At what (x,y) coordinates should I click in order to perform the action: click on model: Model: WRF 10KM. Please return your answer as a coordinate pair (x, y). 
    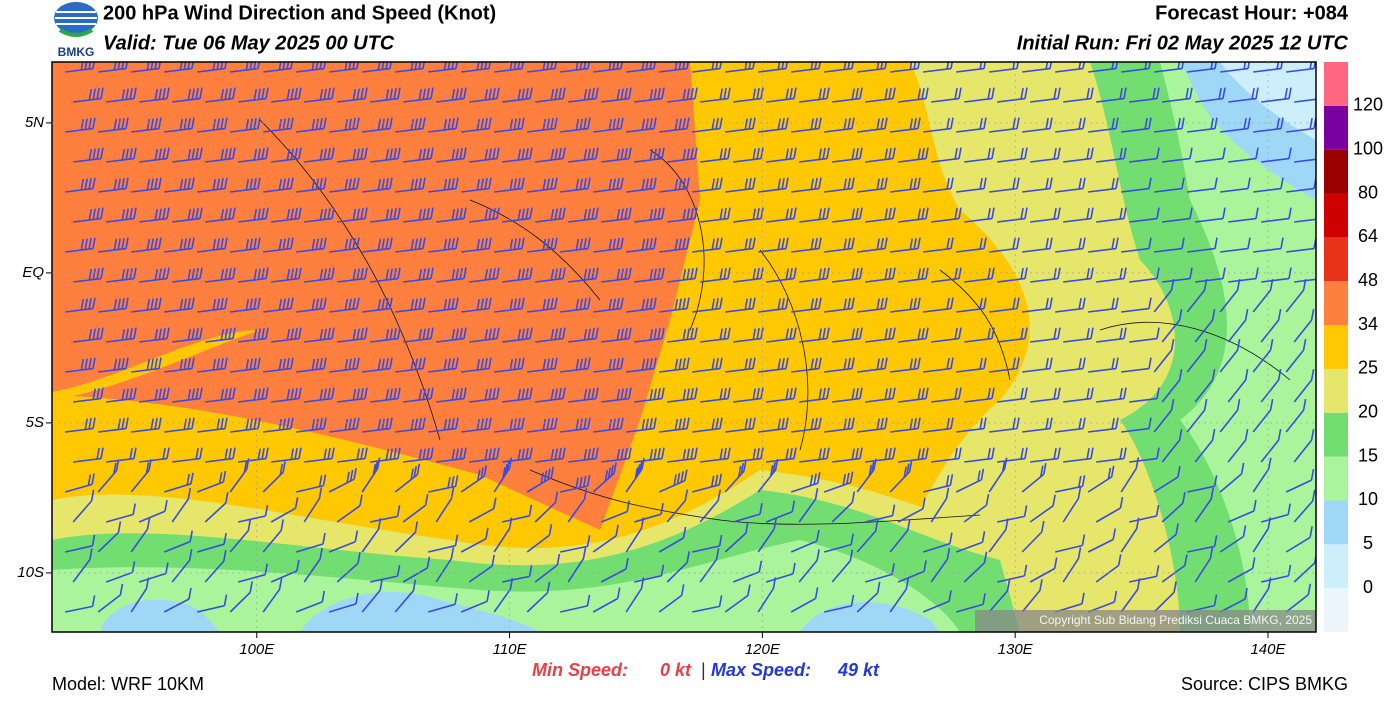
    Looking at the image, I should click on (128, 684).